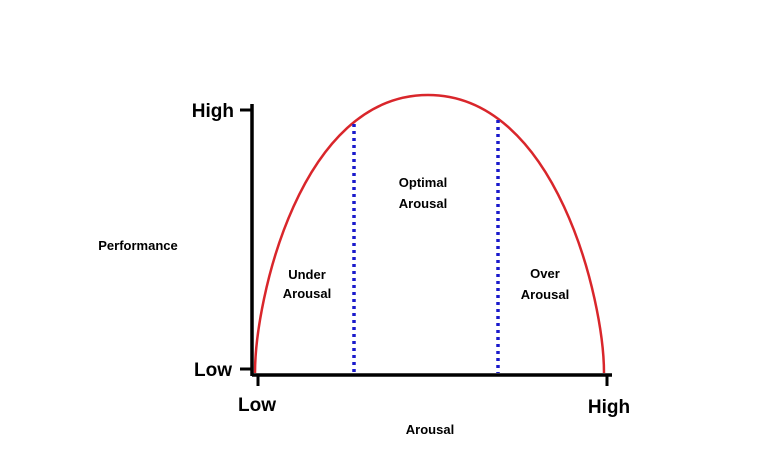  Describe the element at coordinates (430, 429) in the screenshot. I see `x-axis-title: Arousal` at that location.